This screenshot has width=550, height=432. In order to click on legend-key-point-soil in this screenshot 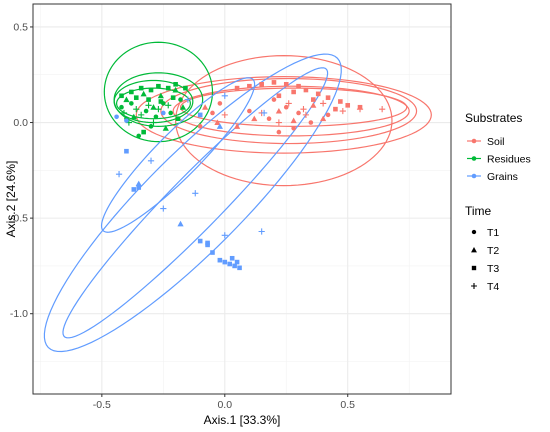, I will do `click(474, 141)`.